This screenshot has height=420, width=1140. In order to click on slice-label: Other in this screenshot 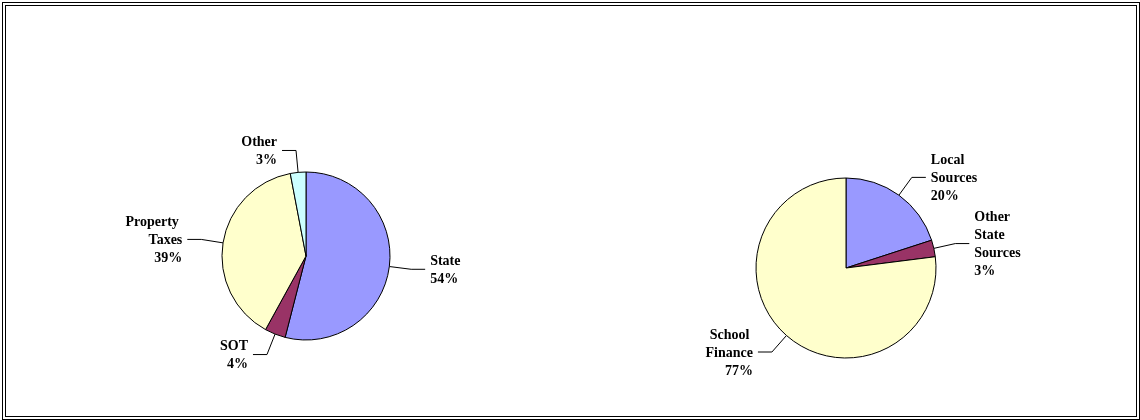, I will do `click(259, 141)`.